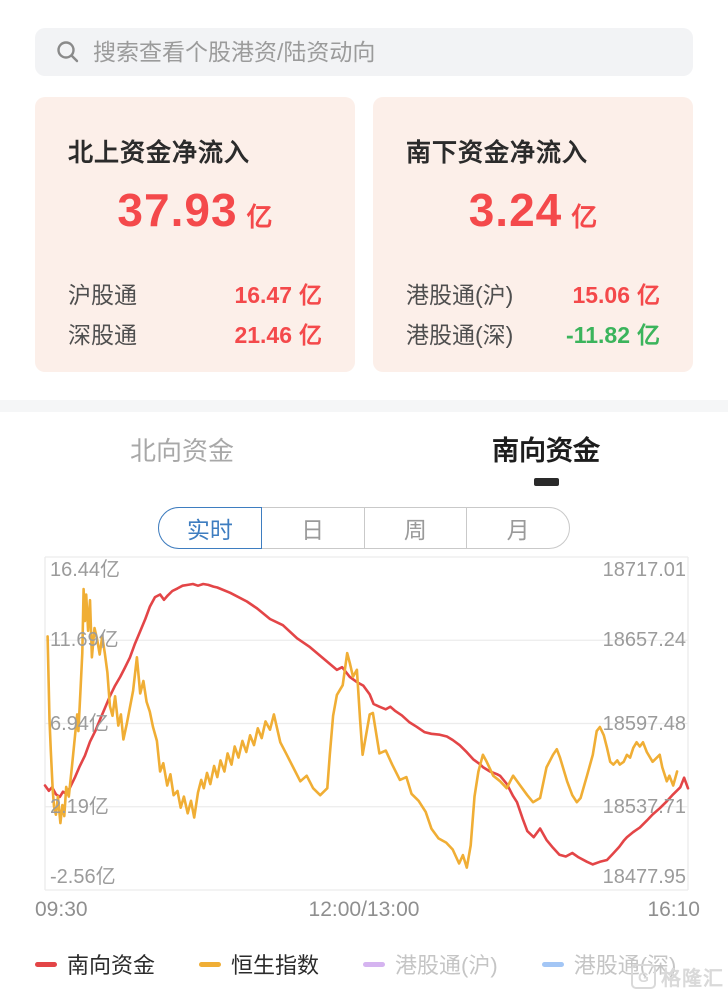  I want to click on section-divider, so click(364, 406).